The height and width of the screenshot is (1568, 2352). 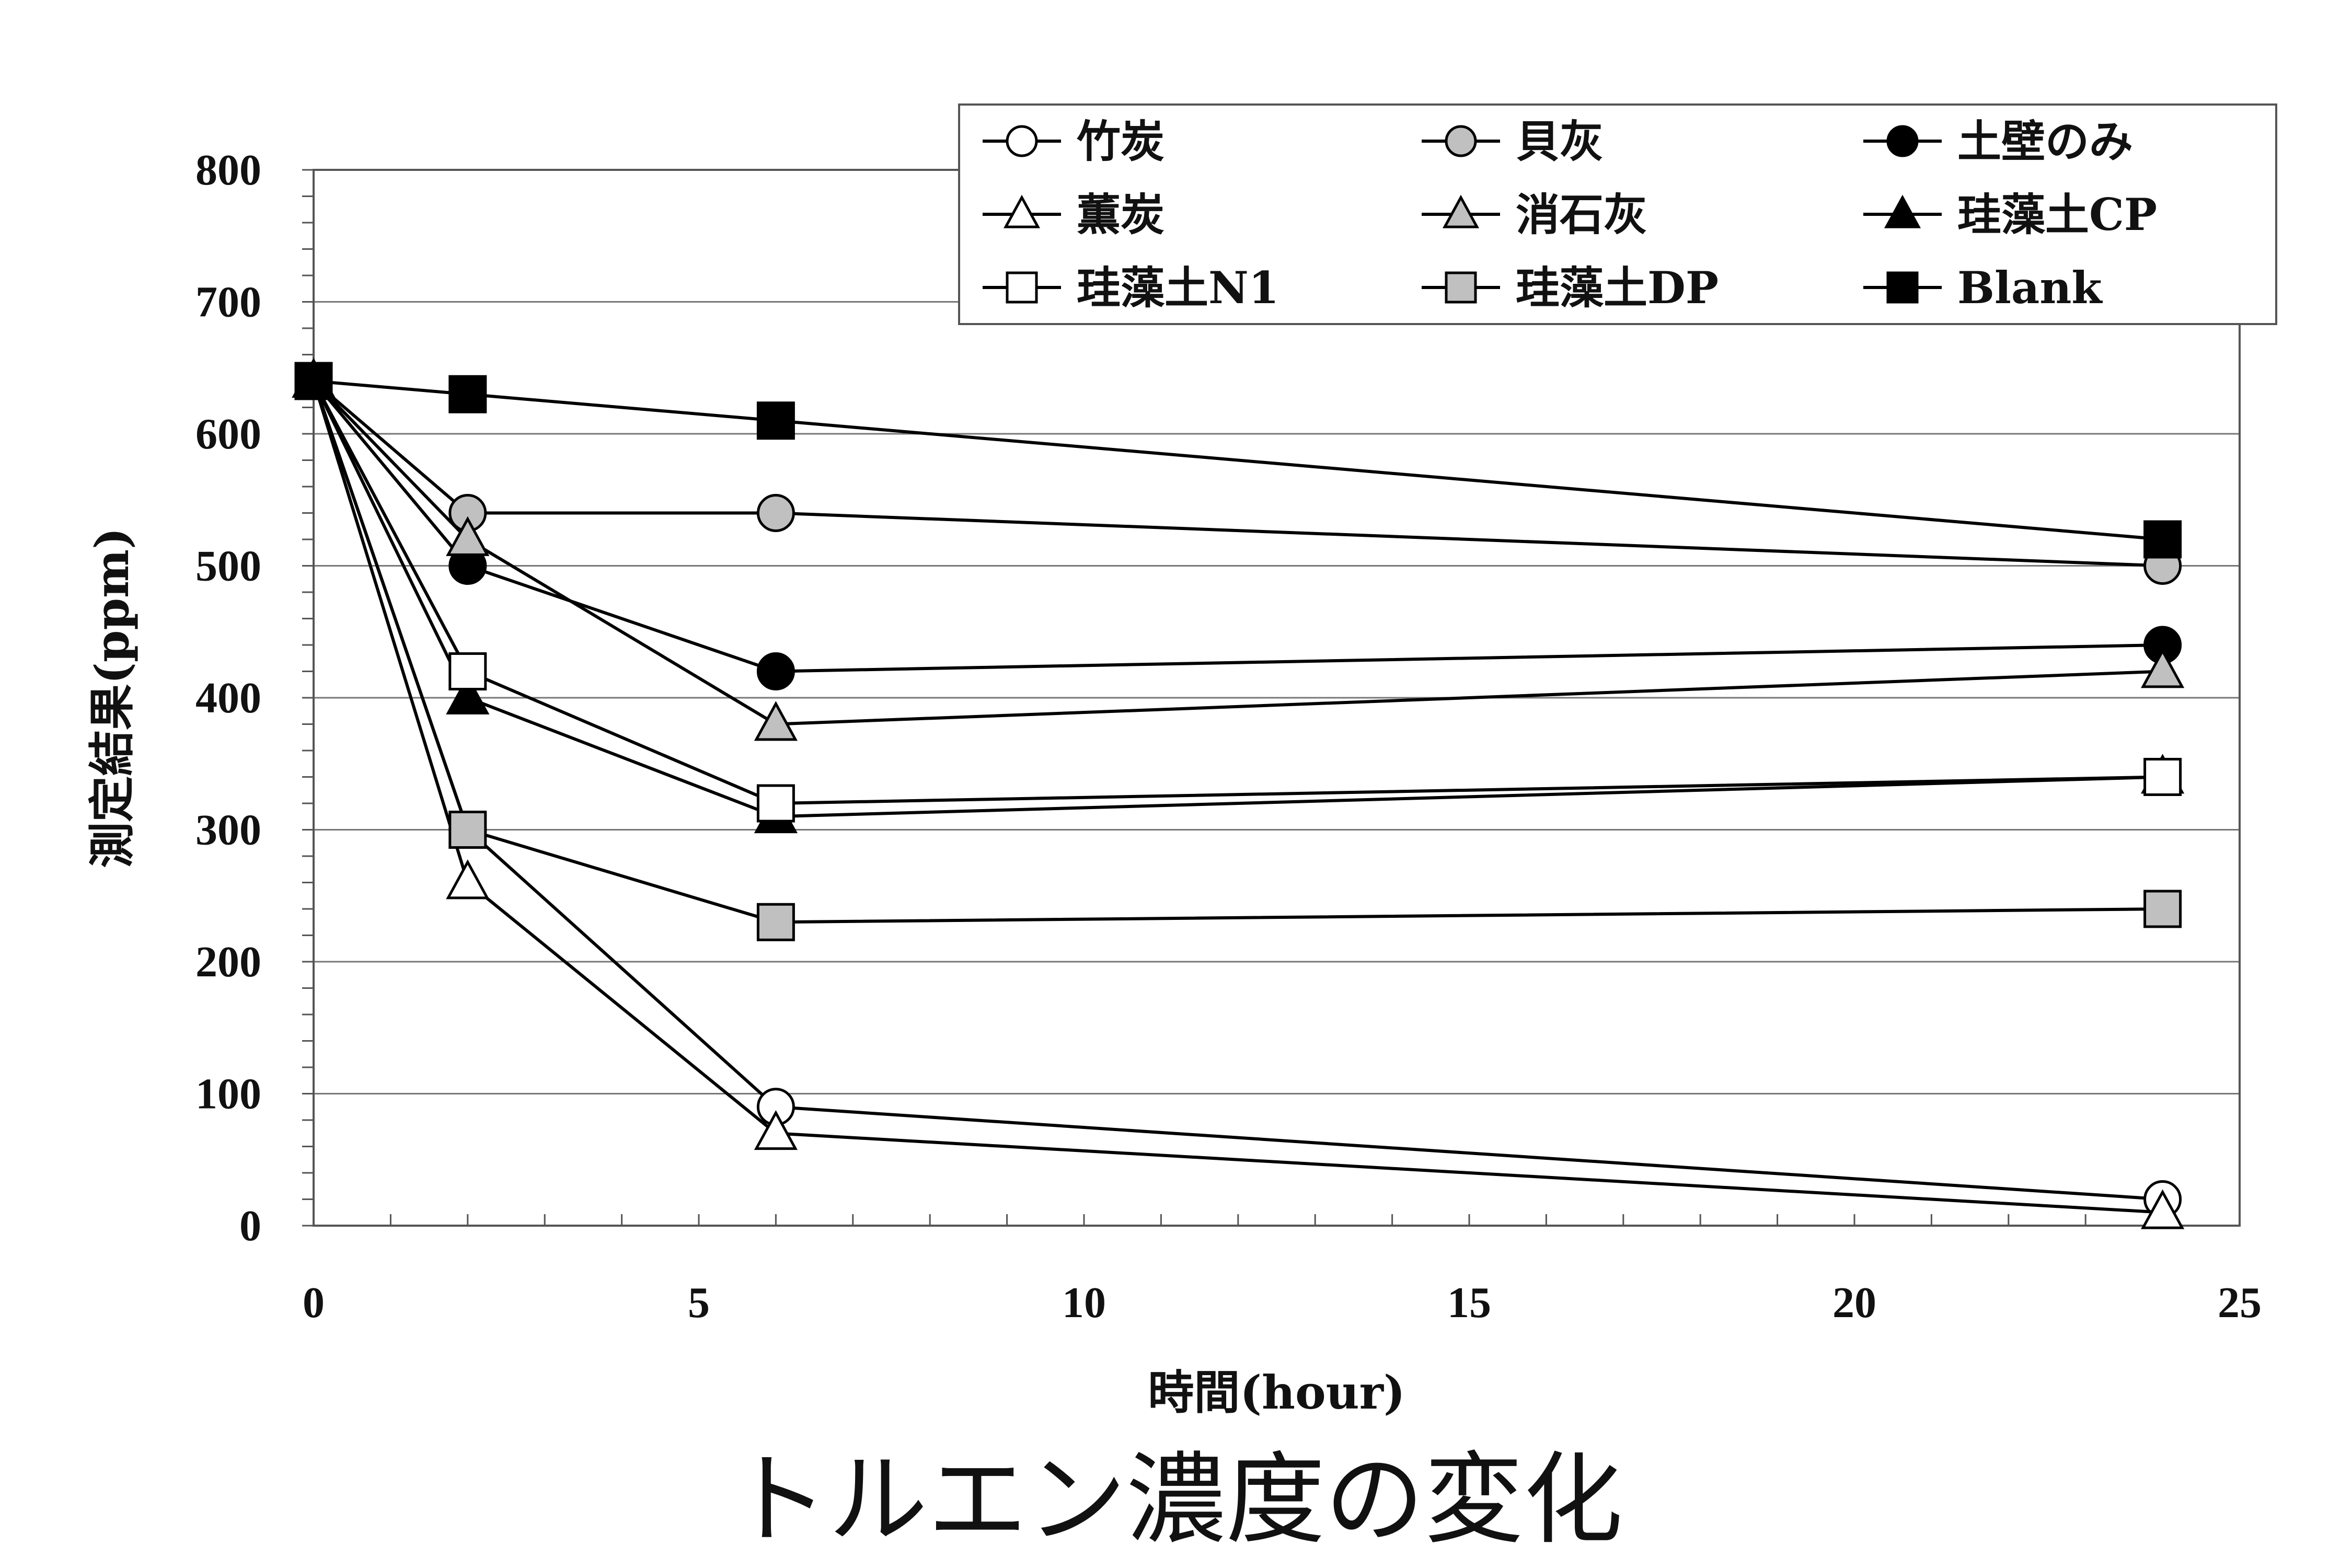 I want to click on x-axis: 0 5 10 15 20 25, so click(x=1282, y=1302).